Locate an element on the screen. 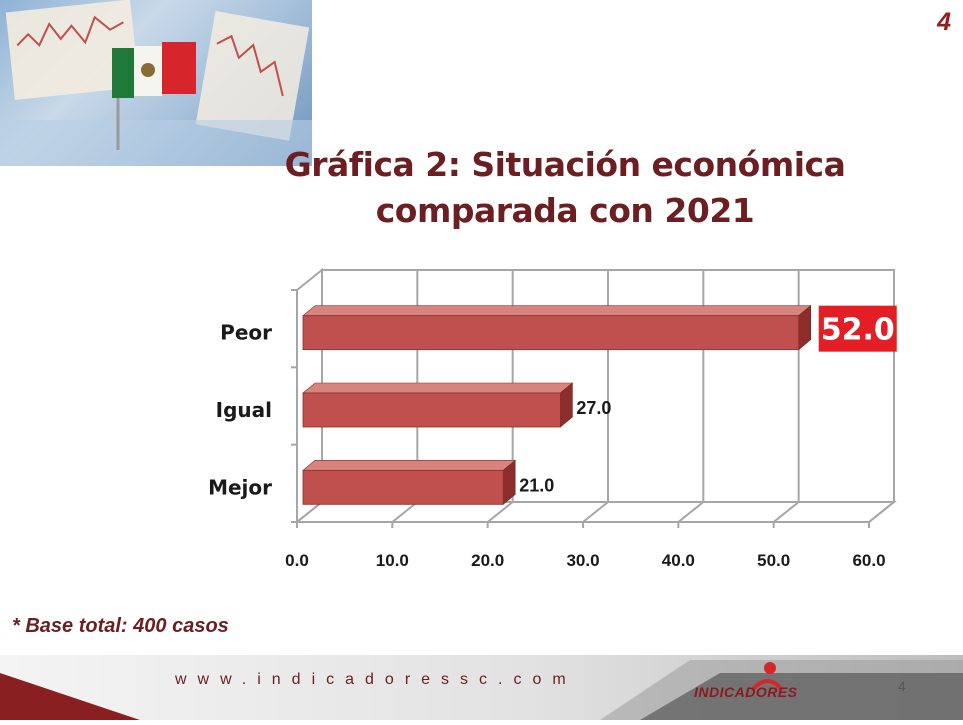  data-label-mejor: 21.0 is located at coordinates (536, 485).